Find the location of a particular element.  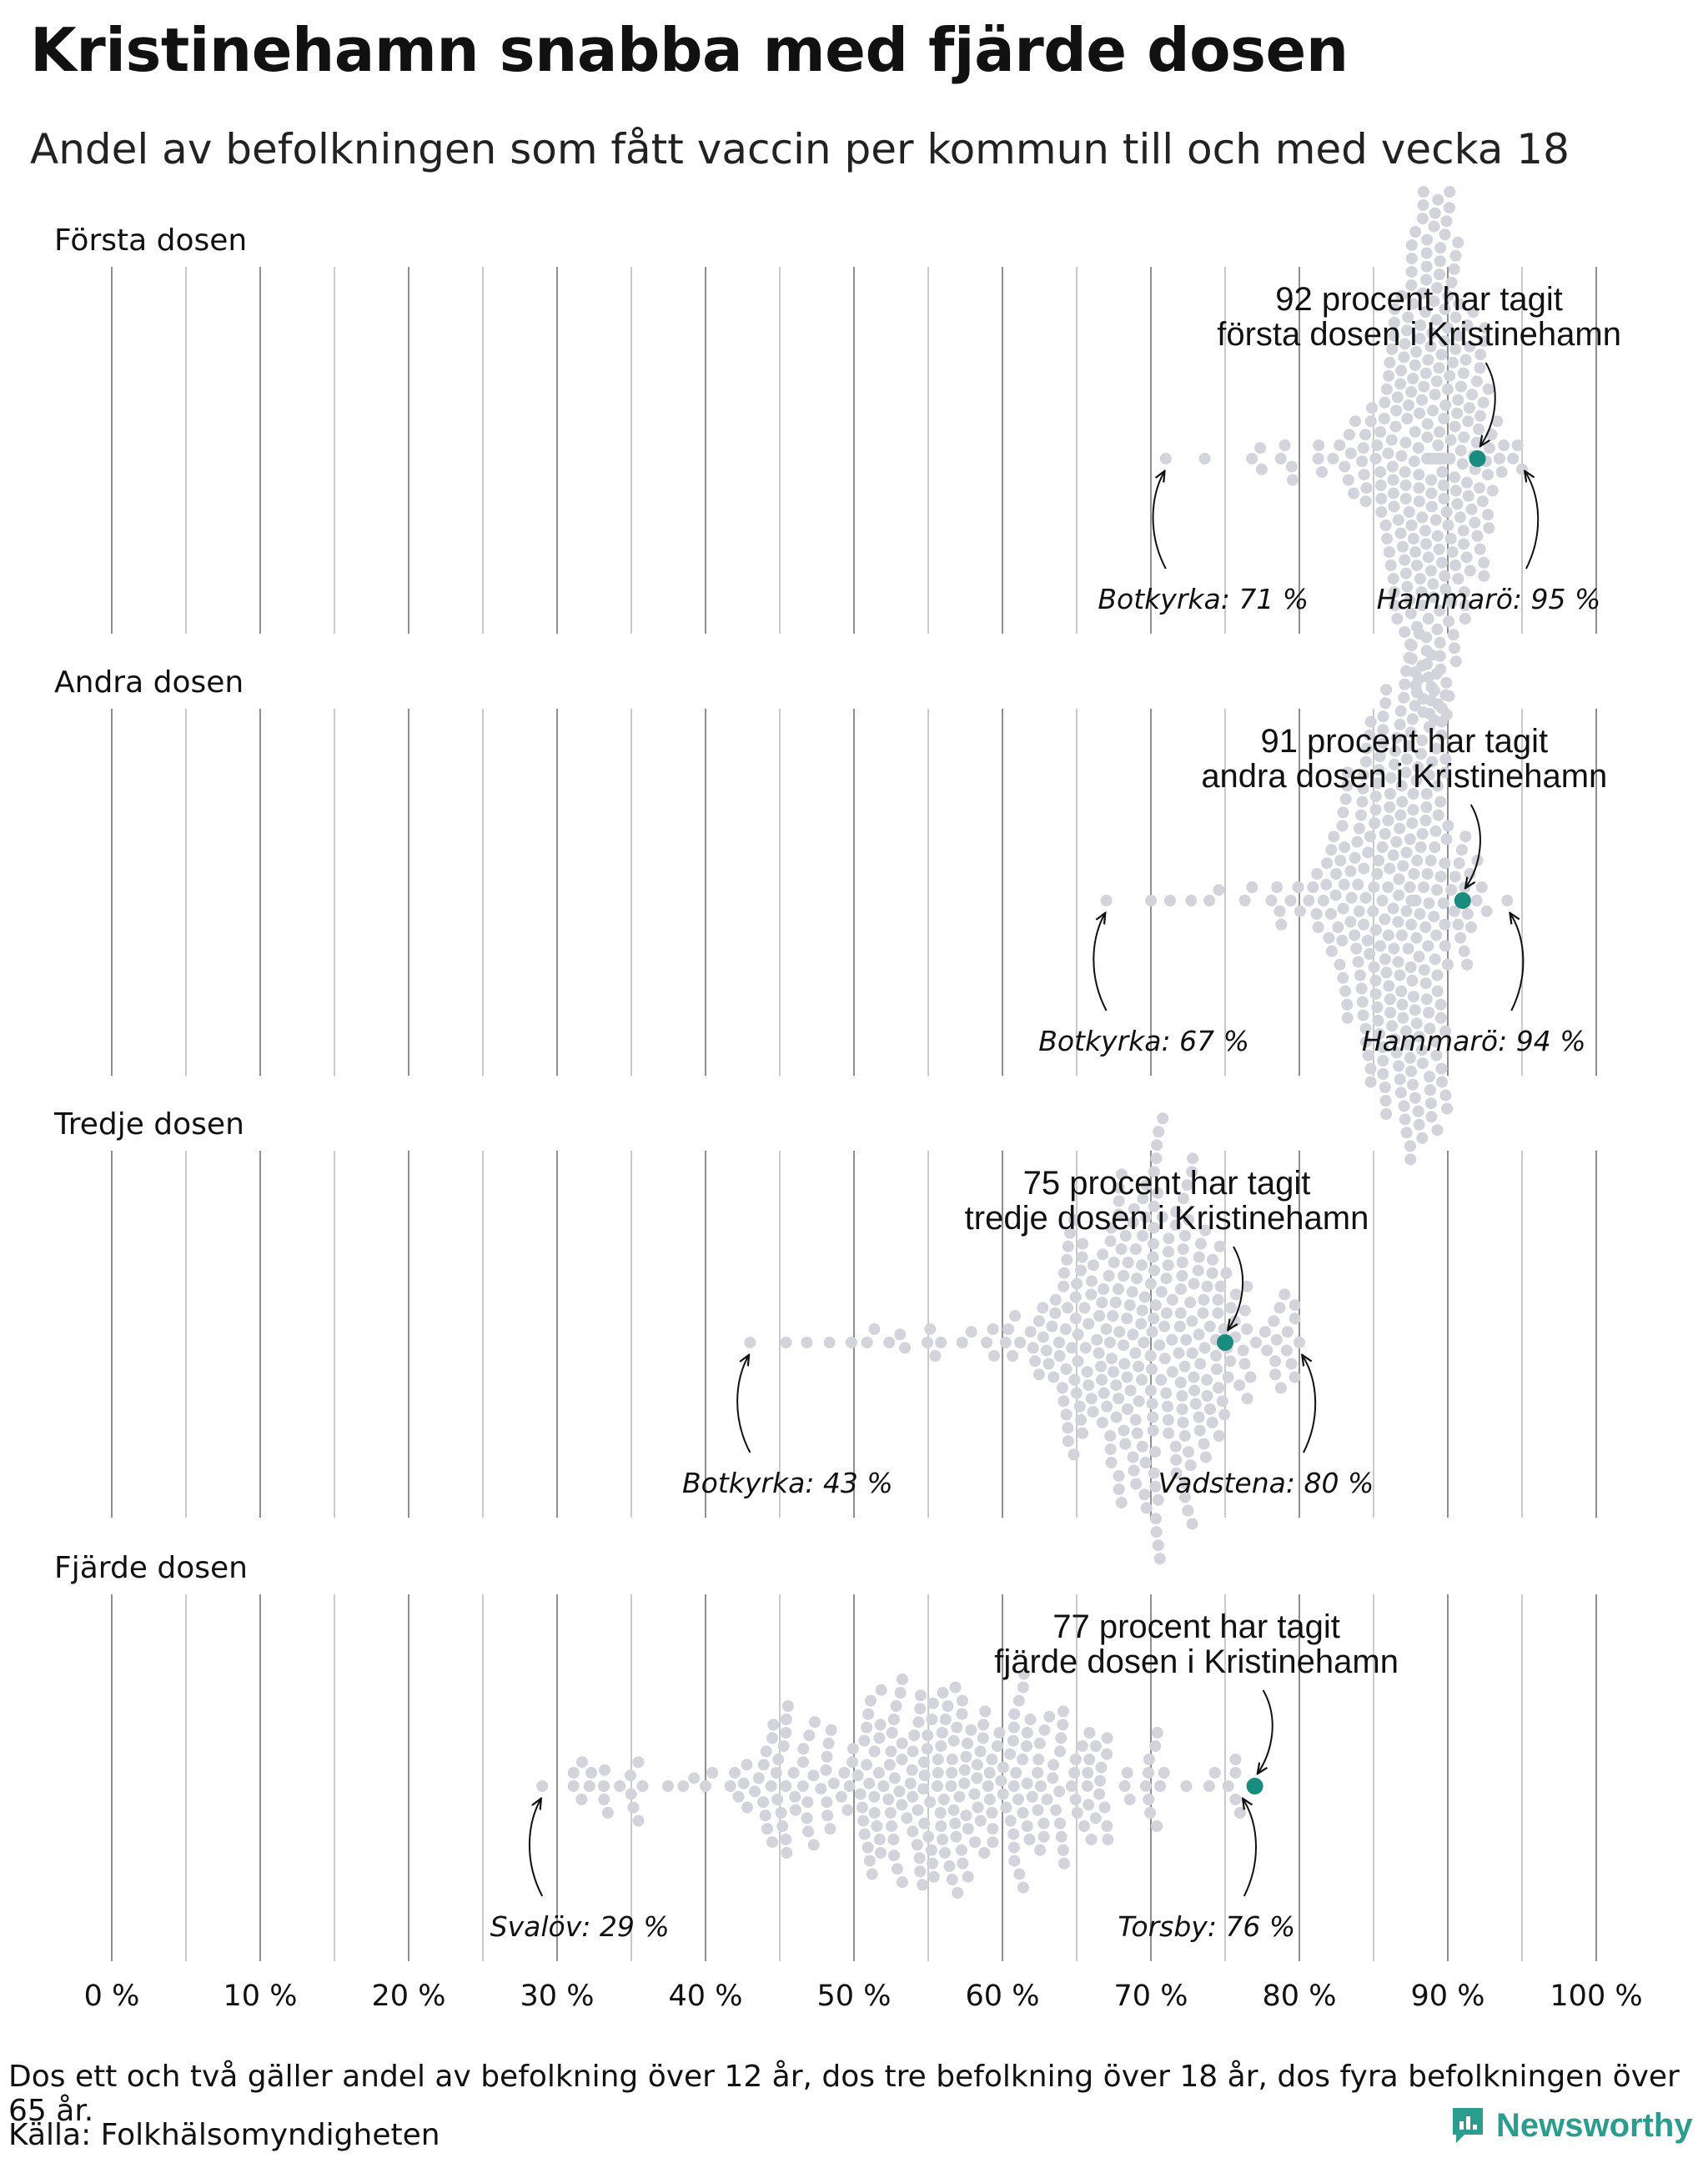

x-tick-label: 20 % is located at coordinates (409, 1996).